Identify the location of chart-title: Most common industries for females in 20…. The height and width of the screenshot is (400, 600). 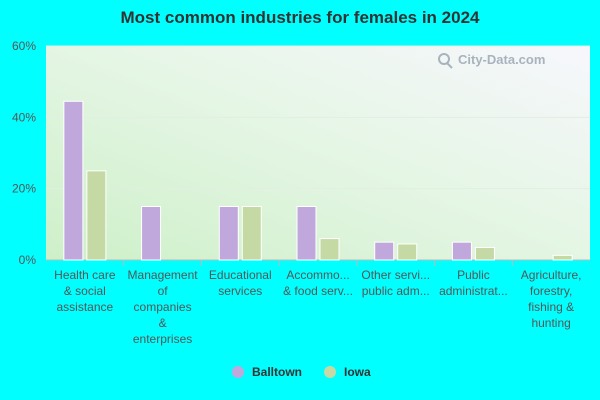
(300, 17).